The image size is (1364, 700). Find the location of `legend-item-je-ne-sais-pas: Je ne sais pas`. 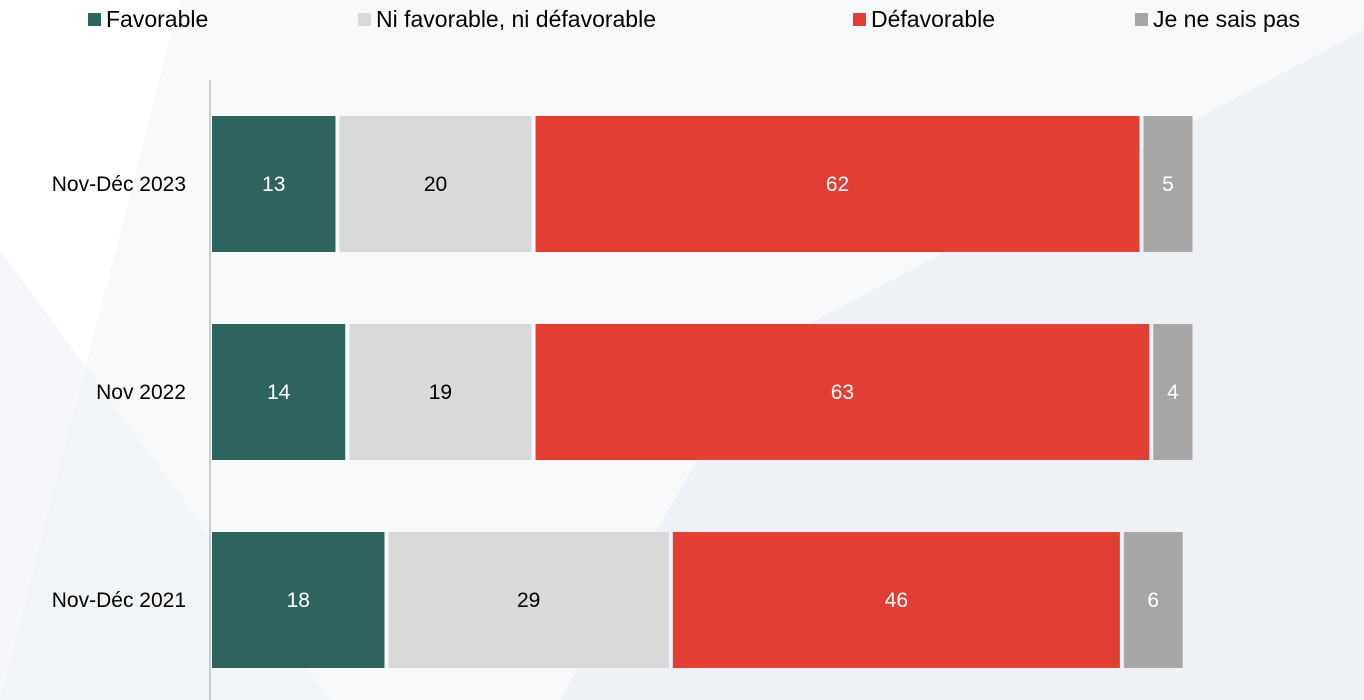

legend-item-je-ne-sais-pas: Je ne sais pas is located at coordinates (1217, 19).